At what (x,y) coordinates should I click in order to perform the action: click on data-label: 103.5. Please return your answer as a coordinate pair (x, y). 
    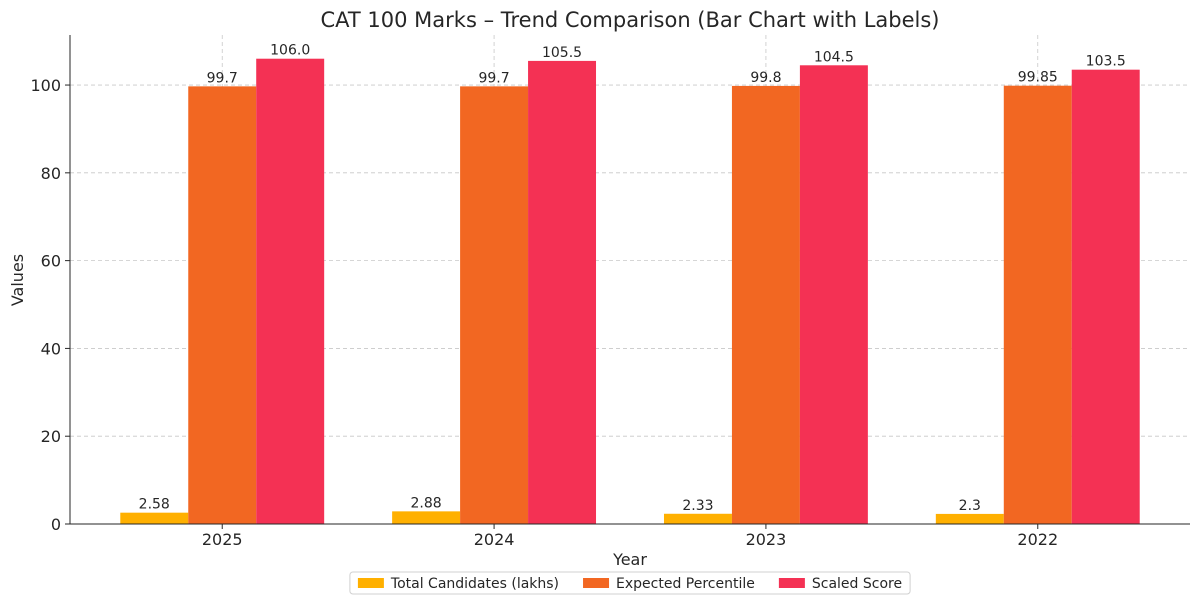
    Looking at the image, I should click on (1106, 62).